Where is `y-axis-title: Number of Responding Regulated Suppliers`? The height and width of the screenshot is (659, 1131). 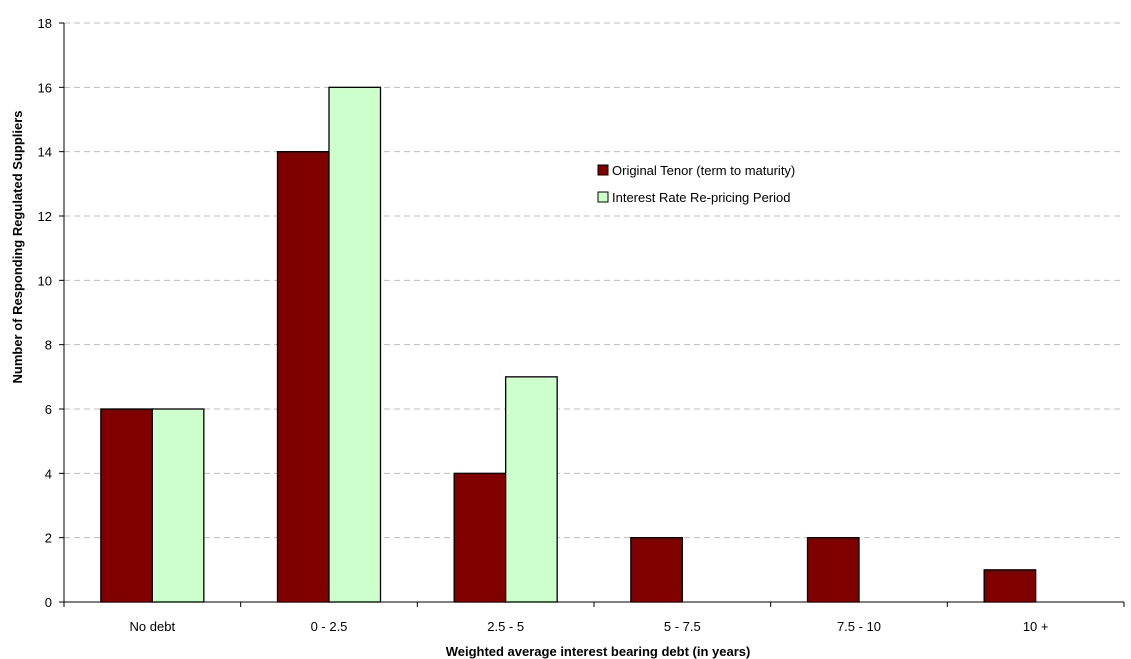 y-axis-title: Number of Responding Regulated Suppliers is located at coordinates (17, 246).